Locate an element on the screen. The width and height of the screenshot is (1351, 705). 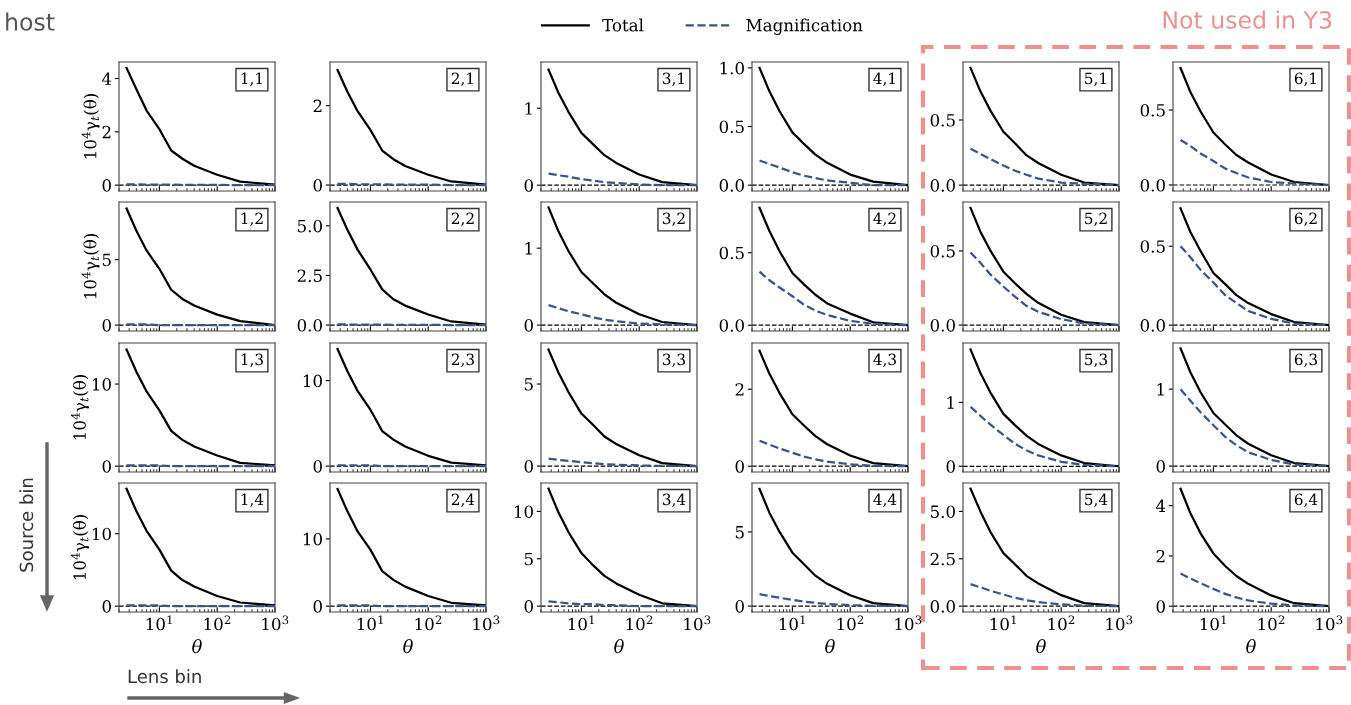
text: Lens bin is located at coordinates (164, 676).